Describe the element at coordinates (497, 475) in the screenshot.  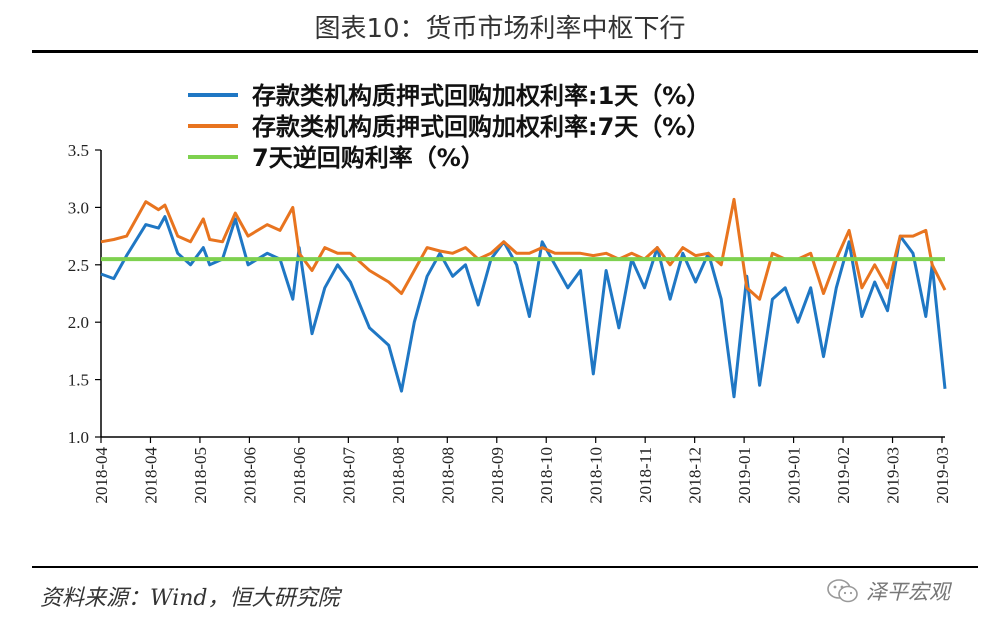
I see `x-tick-label: 2018-09` at that location.